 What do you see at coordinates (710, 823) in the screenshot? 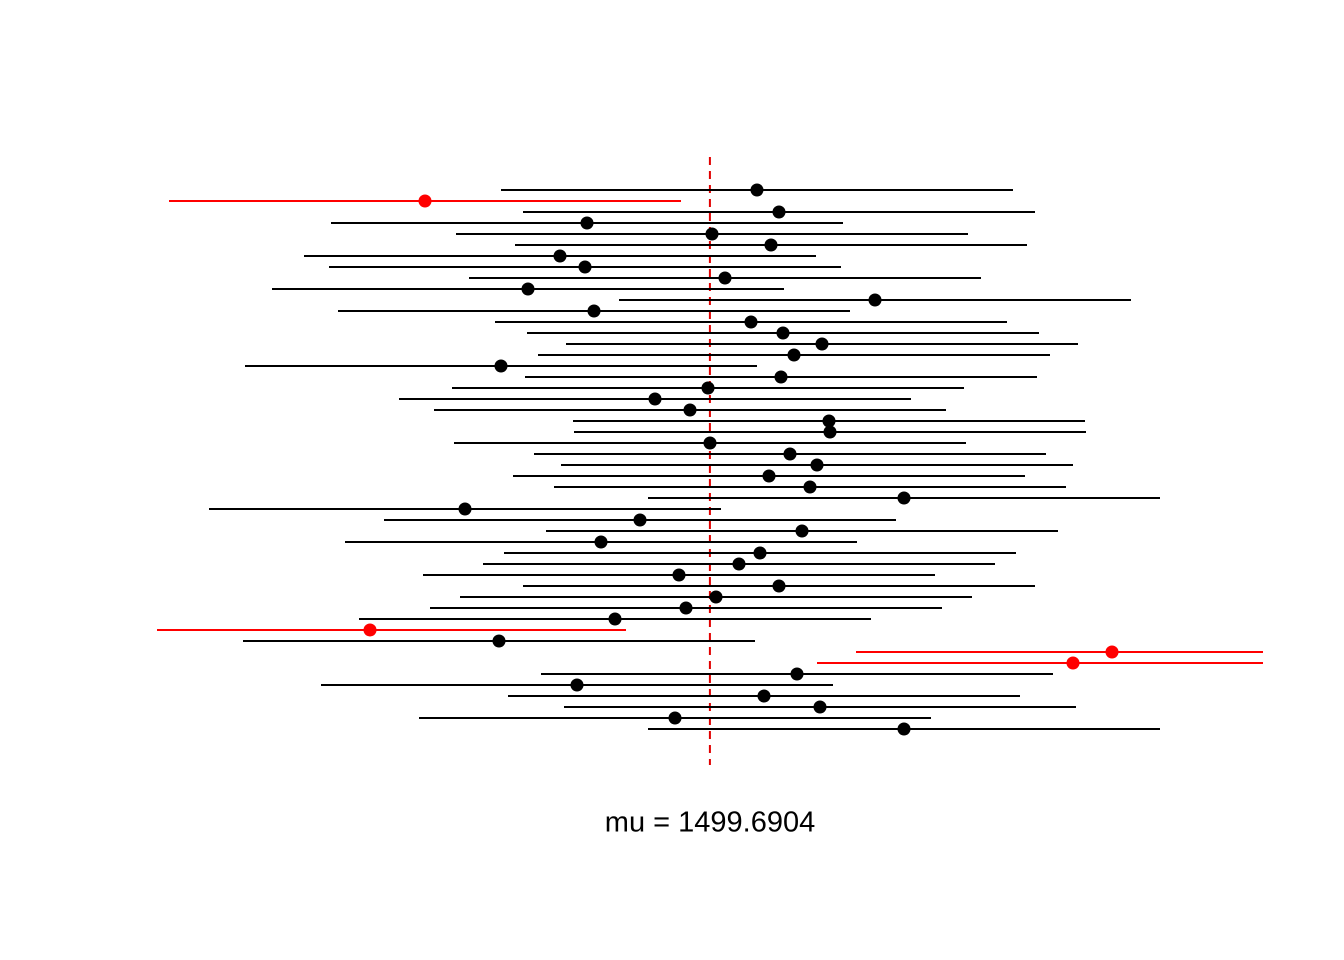
I see `mu-label: mu = 1499.6904` at bounding box center [710, 823].